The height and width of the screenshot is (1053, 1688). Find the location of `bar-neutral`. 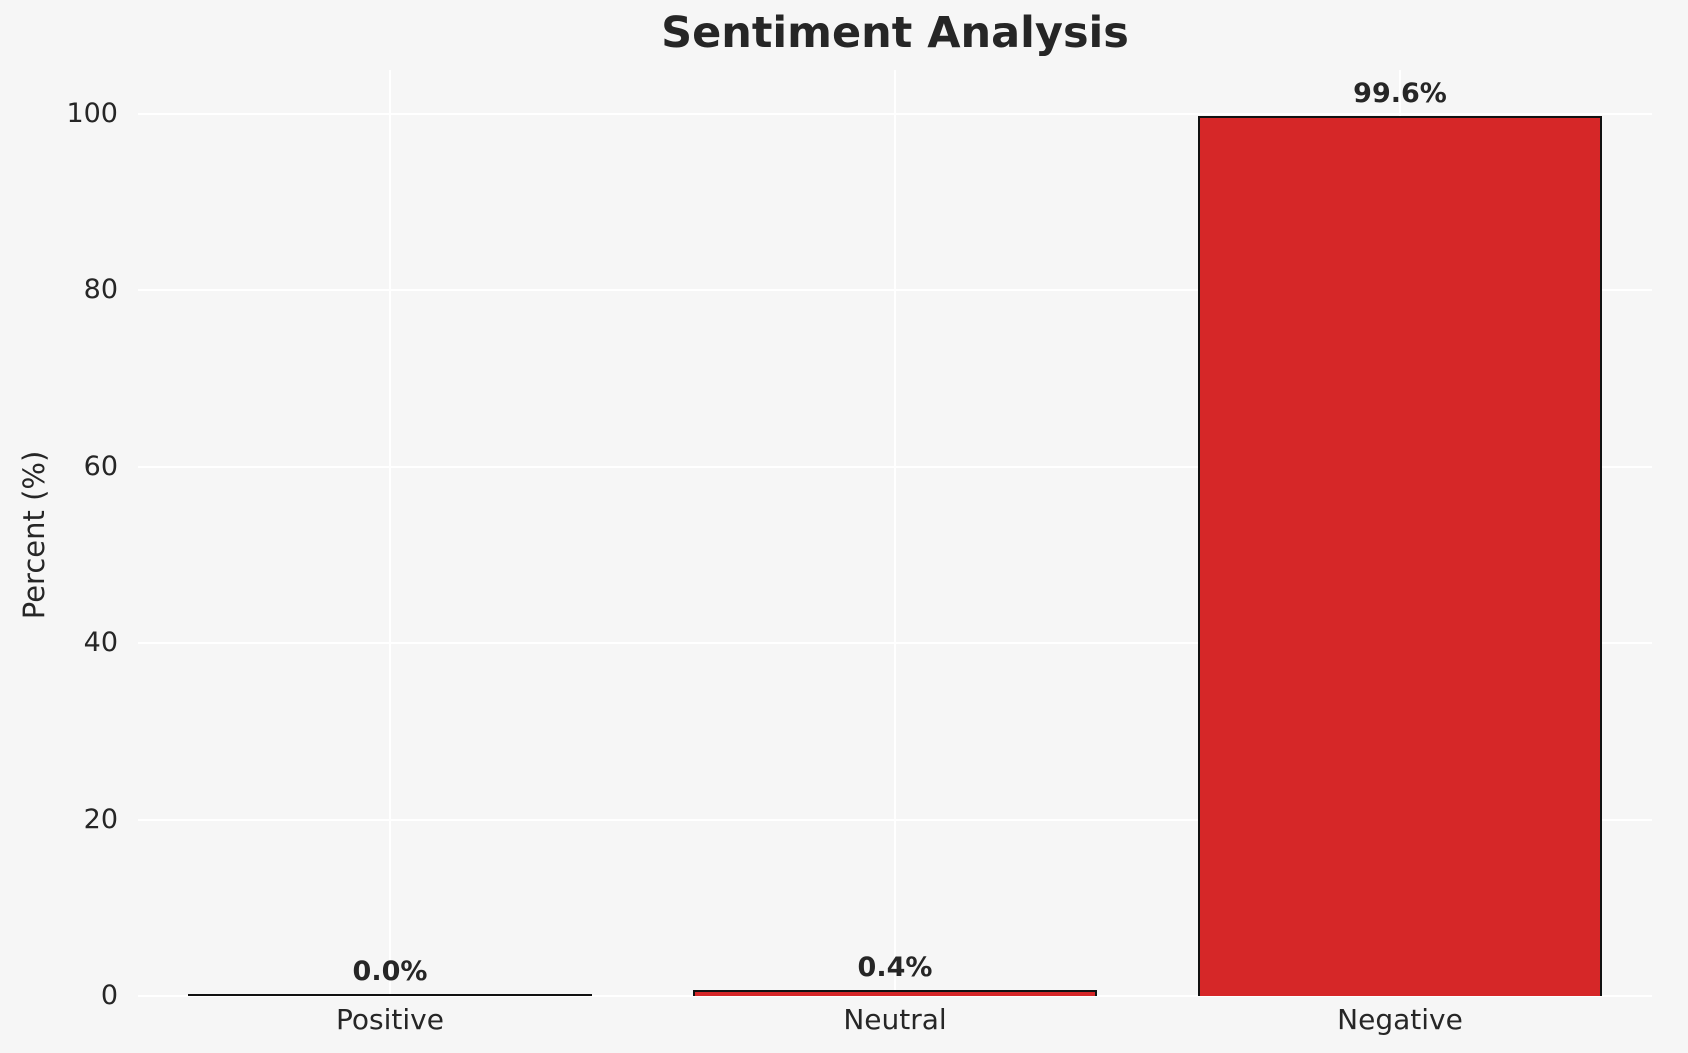

bar-neutral is located at coordinates (895, 993).